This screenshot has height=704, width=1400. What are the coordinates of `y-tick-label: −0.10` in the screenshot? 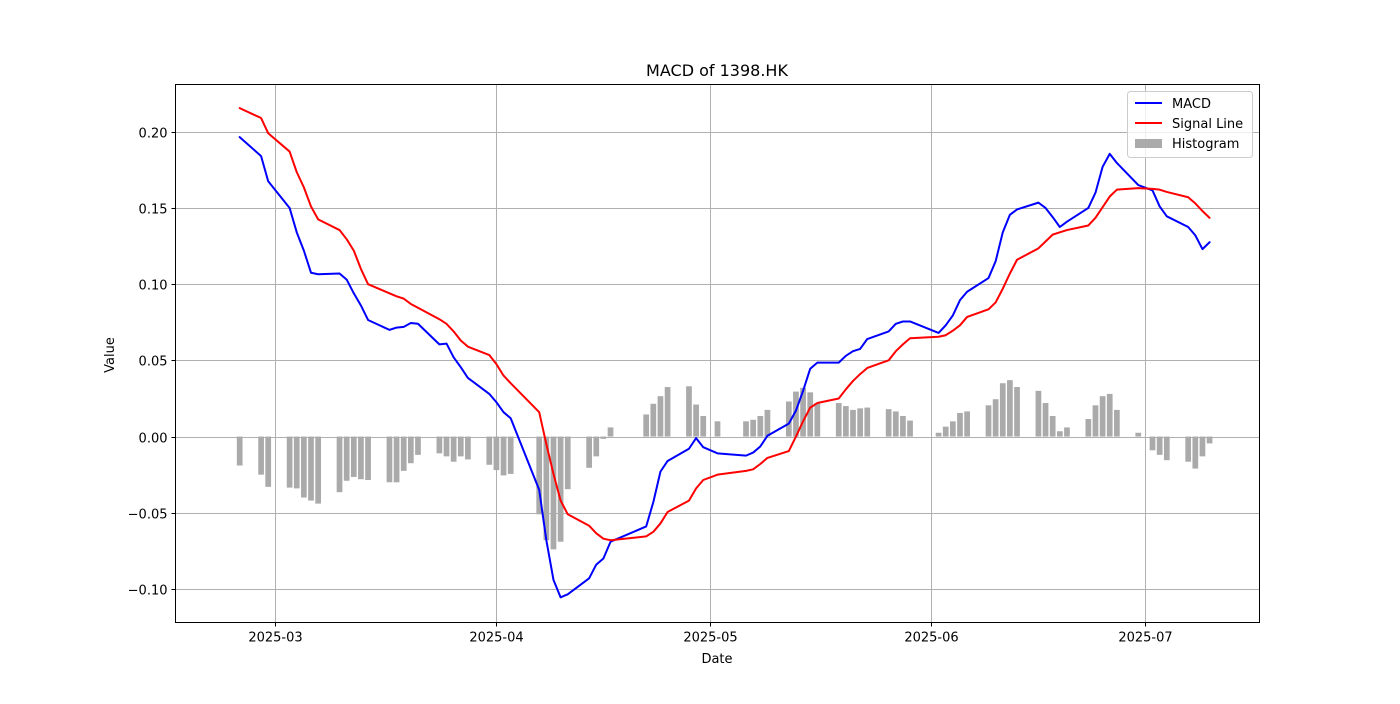 It's located at (148, 591).